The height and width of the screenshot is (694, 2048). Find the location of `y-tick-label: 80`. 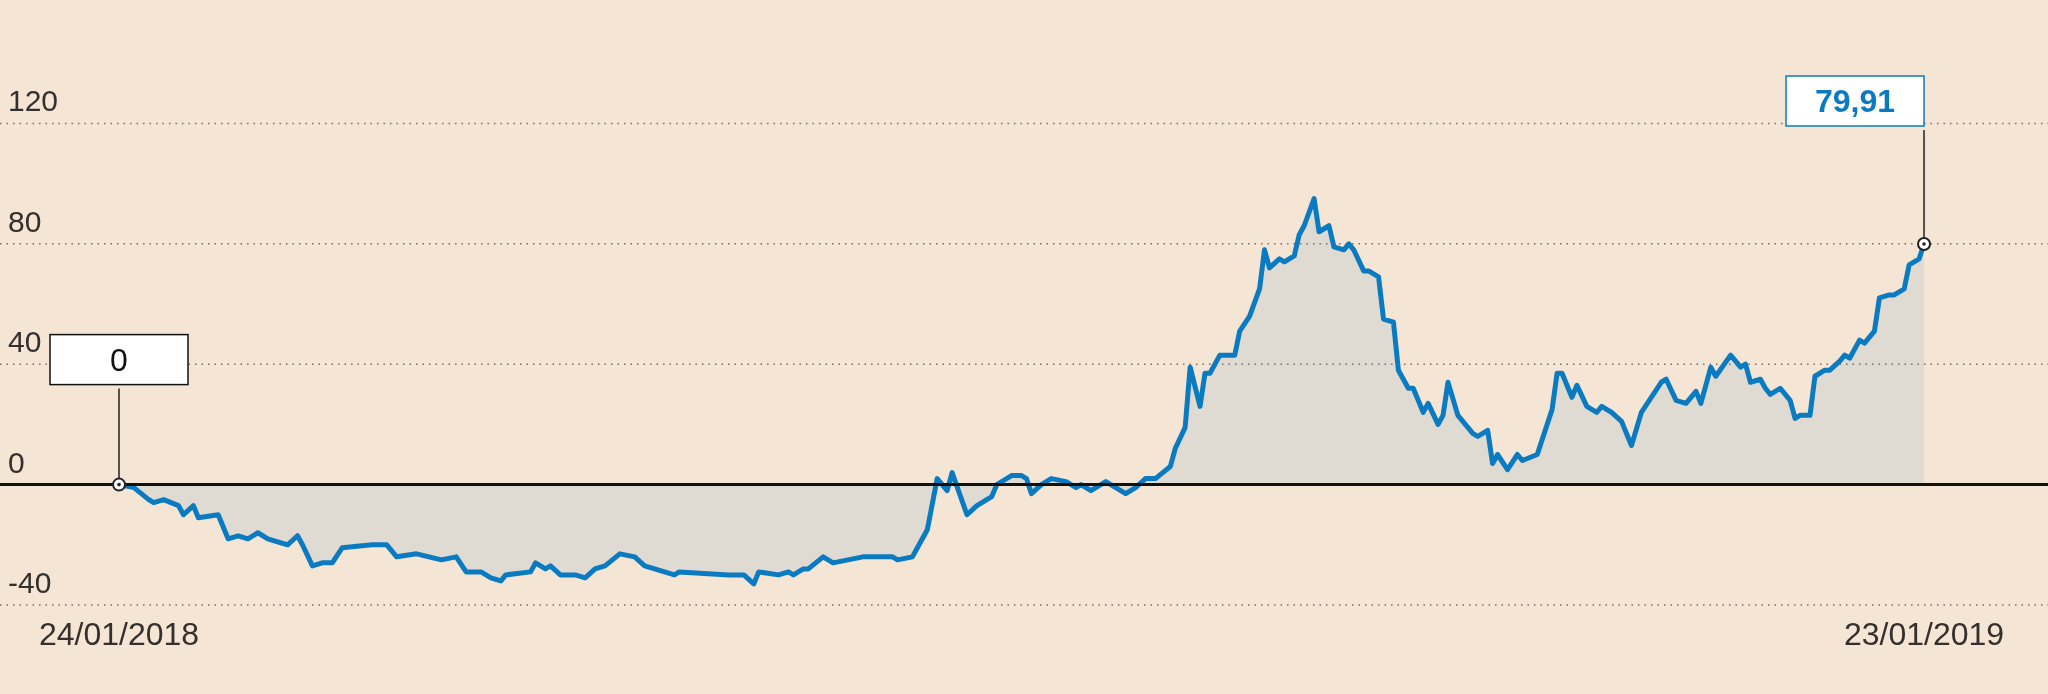

y-tick-label: 80 is located at coordinates (25, 221).